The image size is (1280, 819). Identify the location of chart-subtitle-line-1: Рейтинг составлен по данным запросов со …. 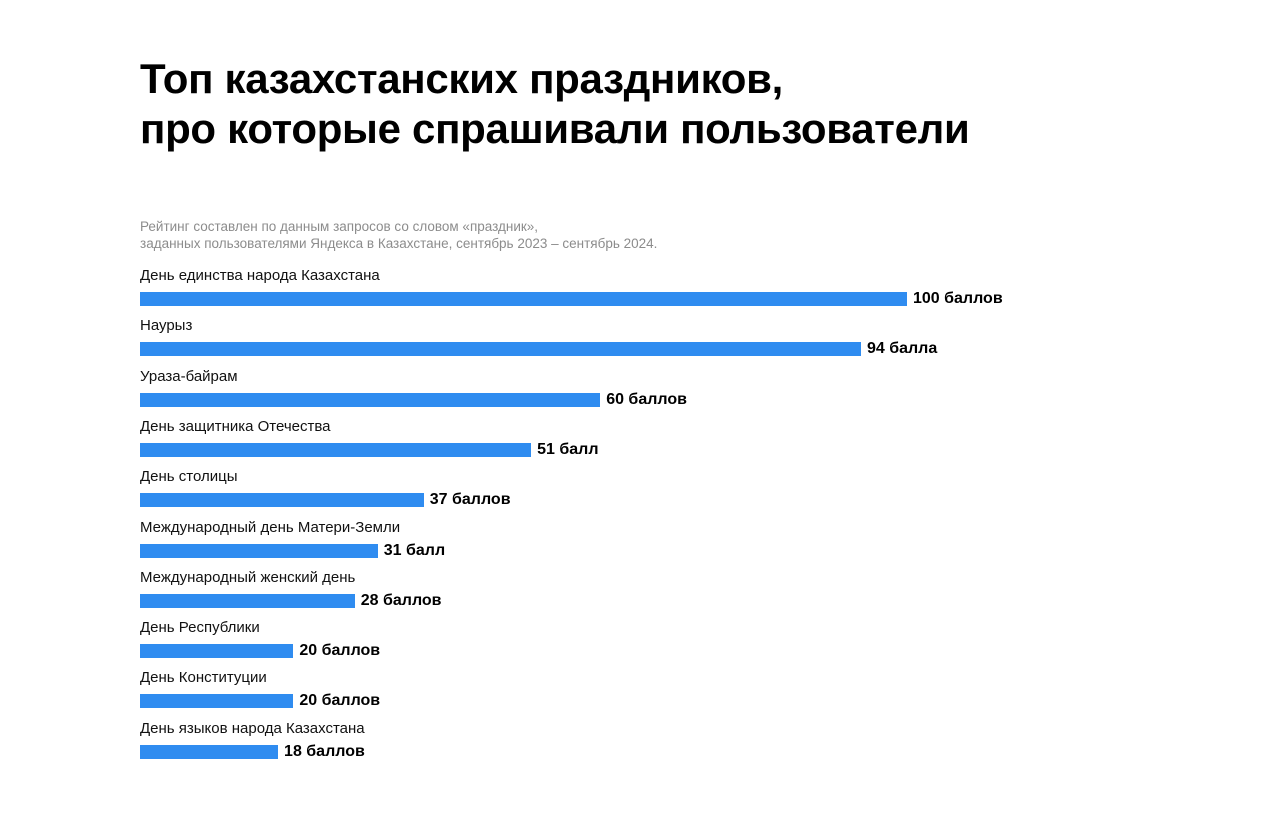
(339, 226).